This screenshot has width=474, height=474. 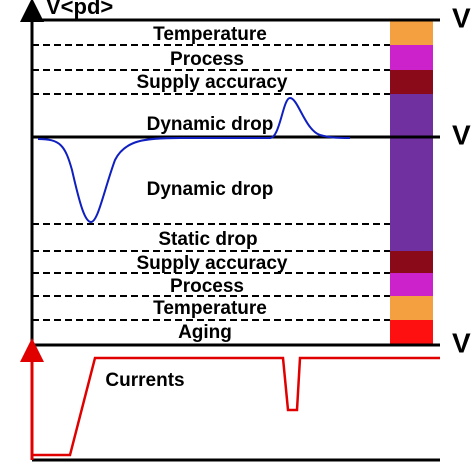 What do you see at coordinates (79, 9) in the screenshot?
I see `axis-label: V<pd>` at bounding box center [79, 9].